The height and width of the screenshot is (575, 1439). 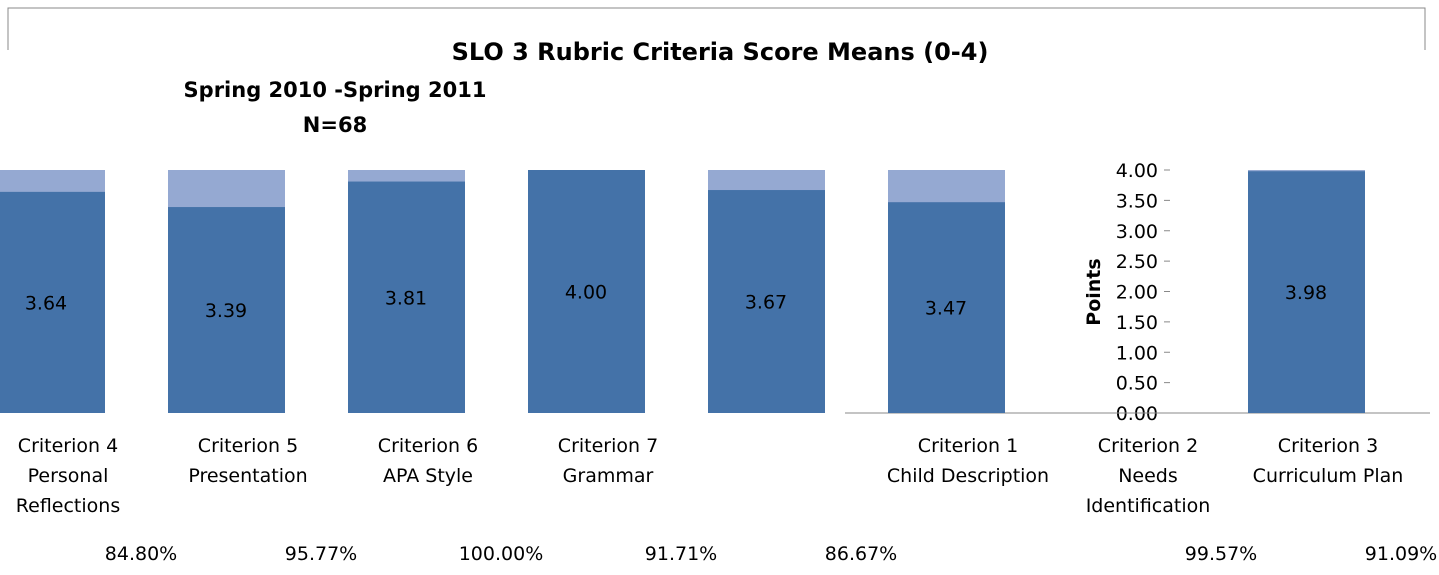 I want to click on x-tick-line: Criterion 4, so click(x=68, y=446).